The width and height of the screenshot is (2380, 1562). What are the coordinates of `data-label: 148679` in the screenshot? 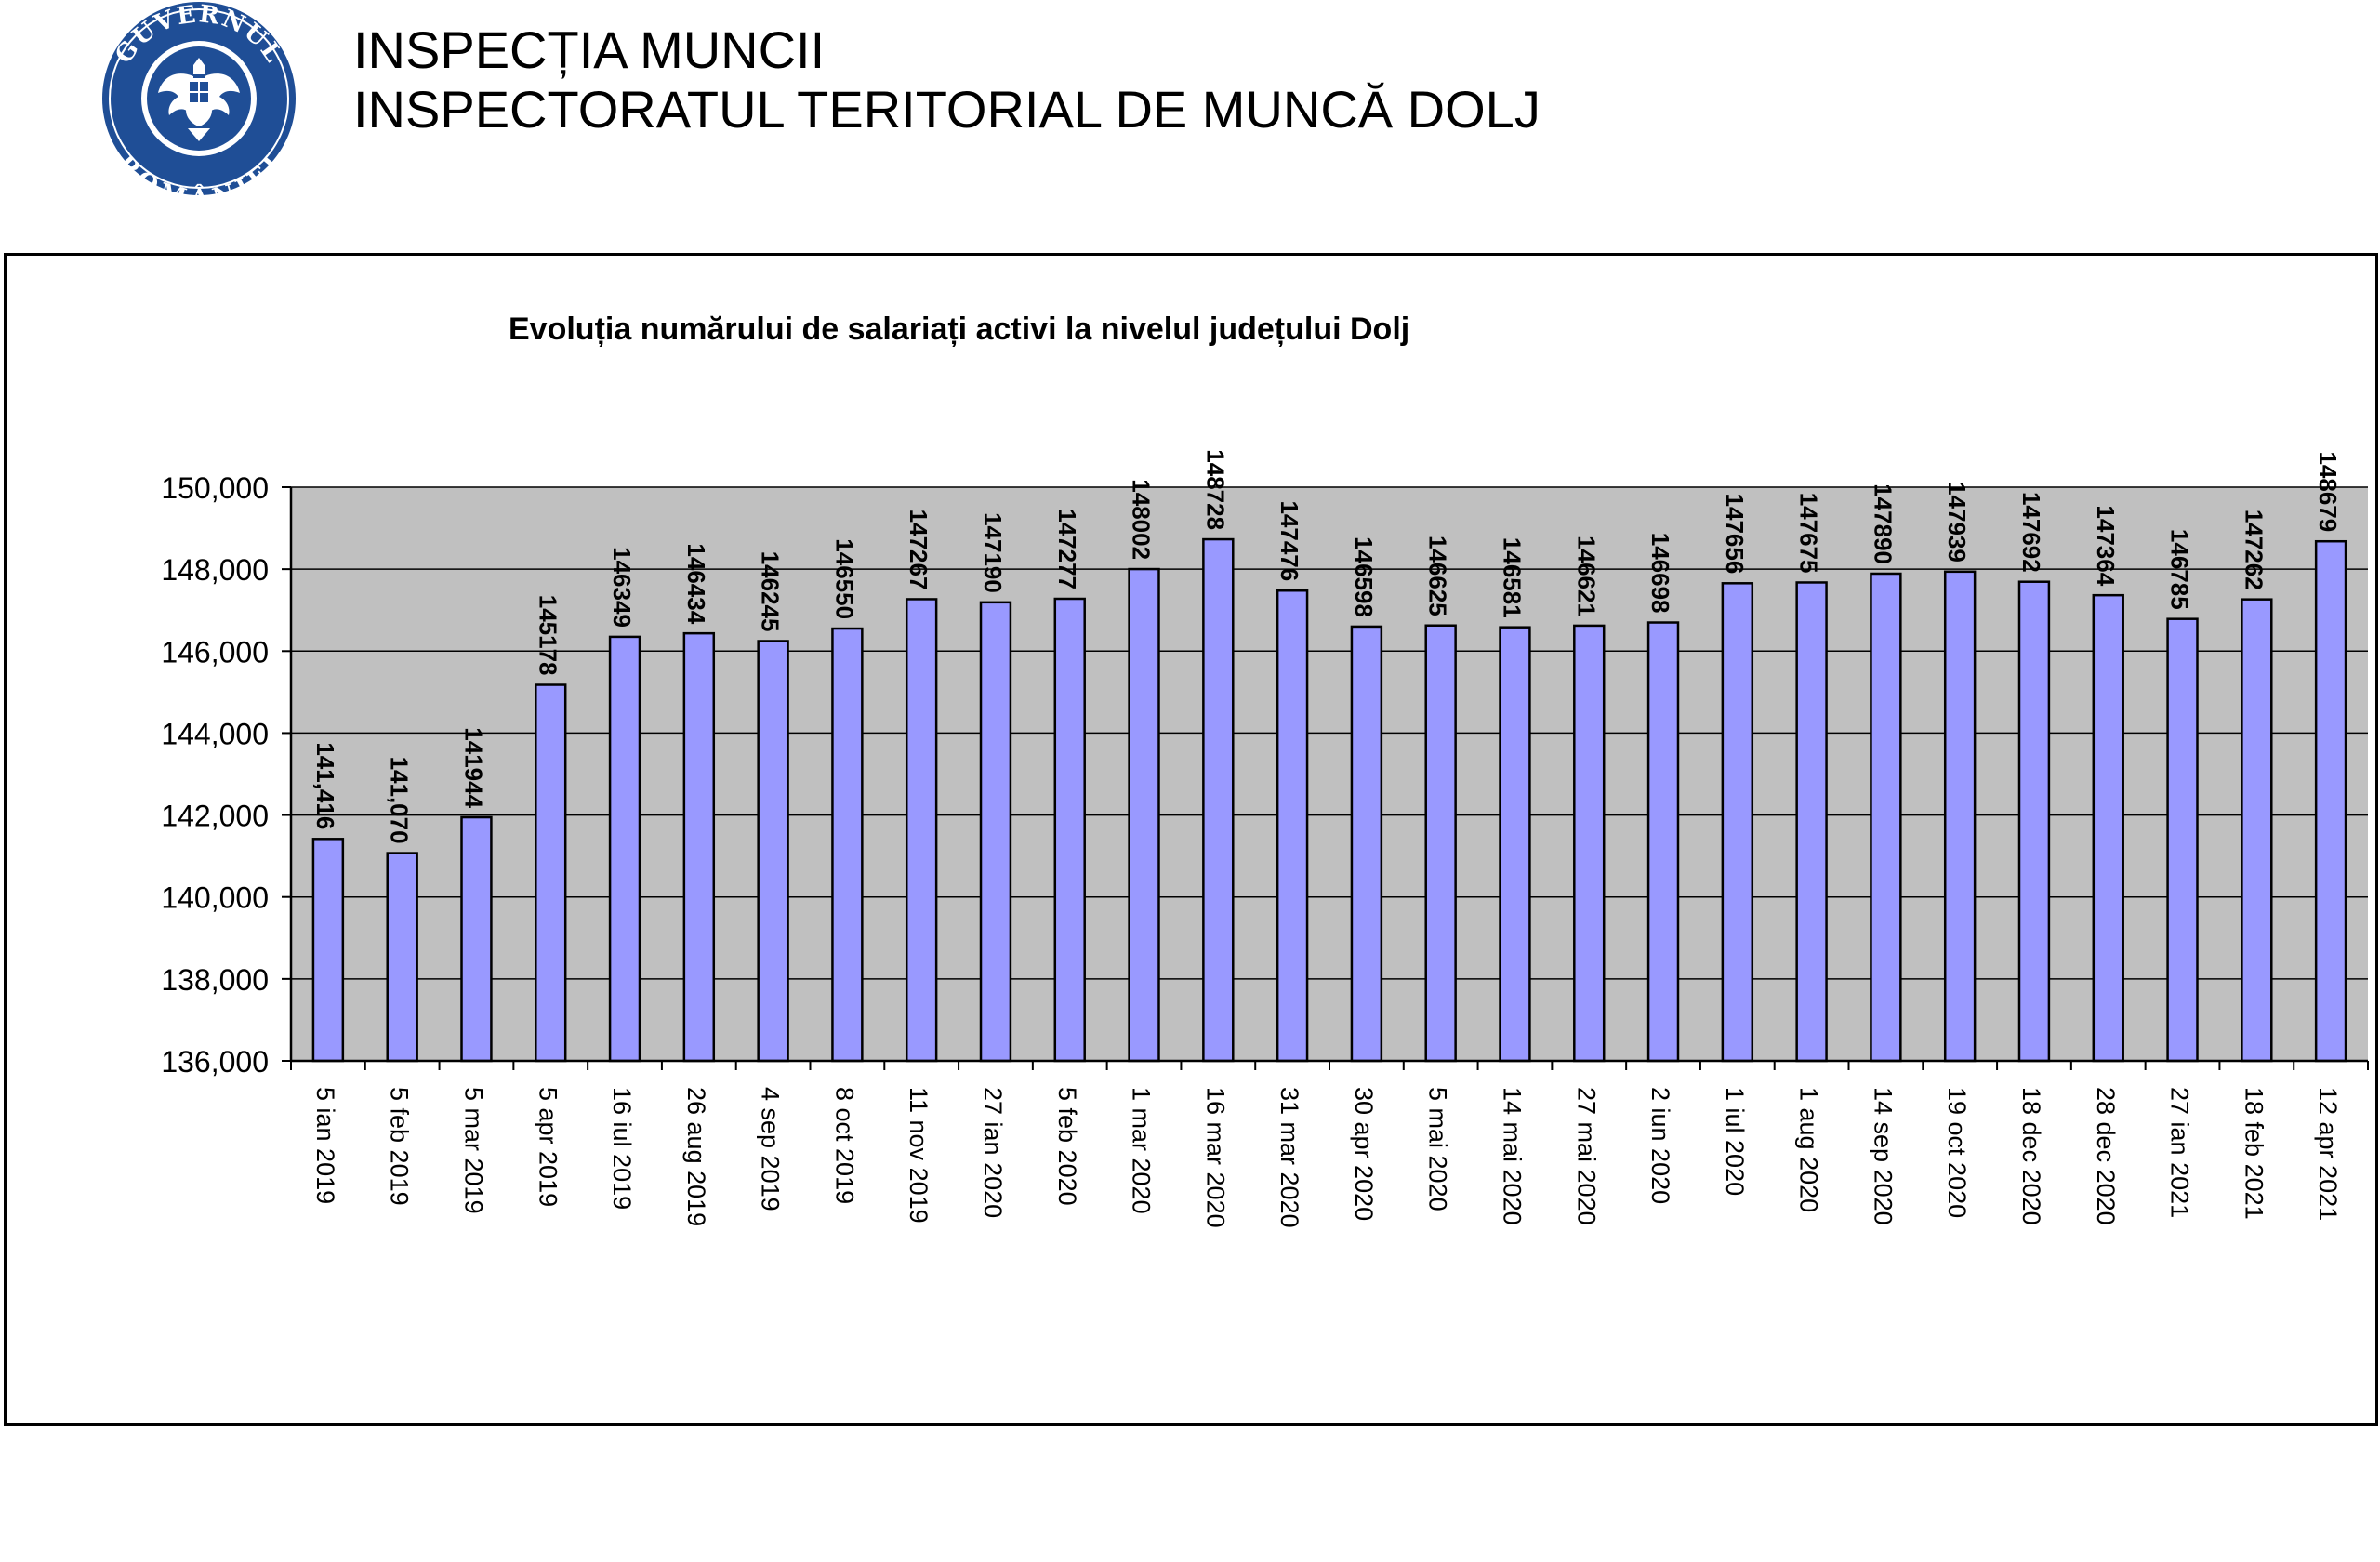 It's located at (2328, 491).